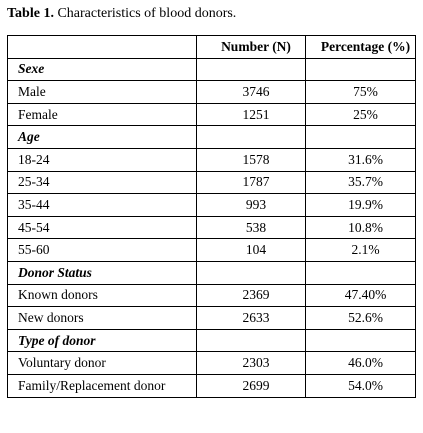  I want to click on row-percentage: 2.1%, so click(360, 250).